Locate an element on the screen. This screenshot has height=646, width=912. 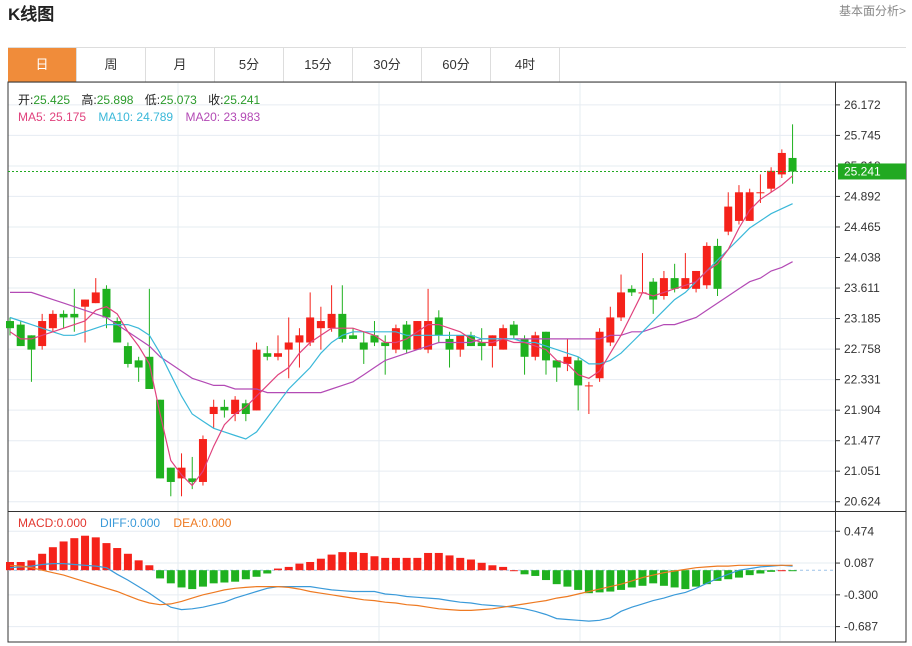
tab-month: 月 is located at coordinates (180, 65).